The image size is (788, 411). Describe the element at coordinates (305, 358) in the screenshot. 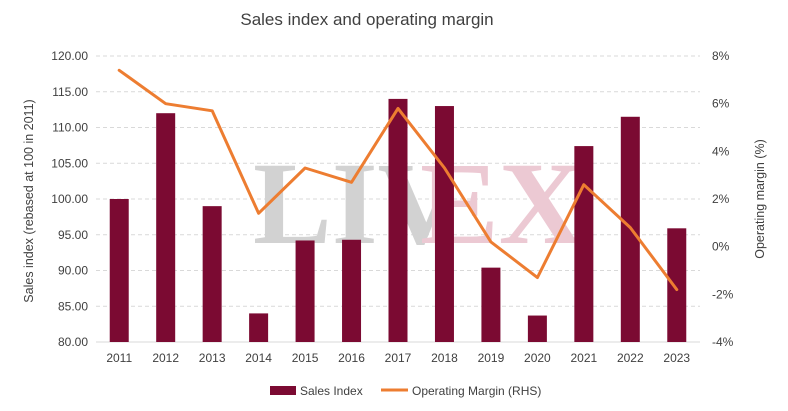

I see `x-tick-label: 2015` at that location.